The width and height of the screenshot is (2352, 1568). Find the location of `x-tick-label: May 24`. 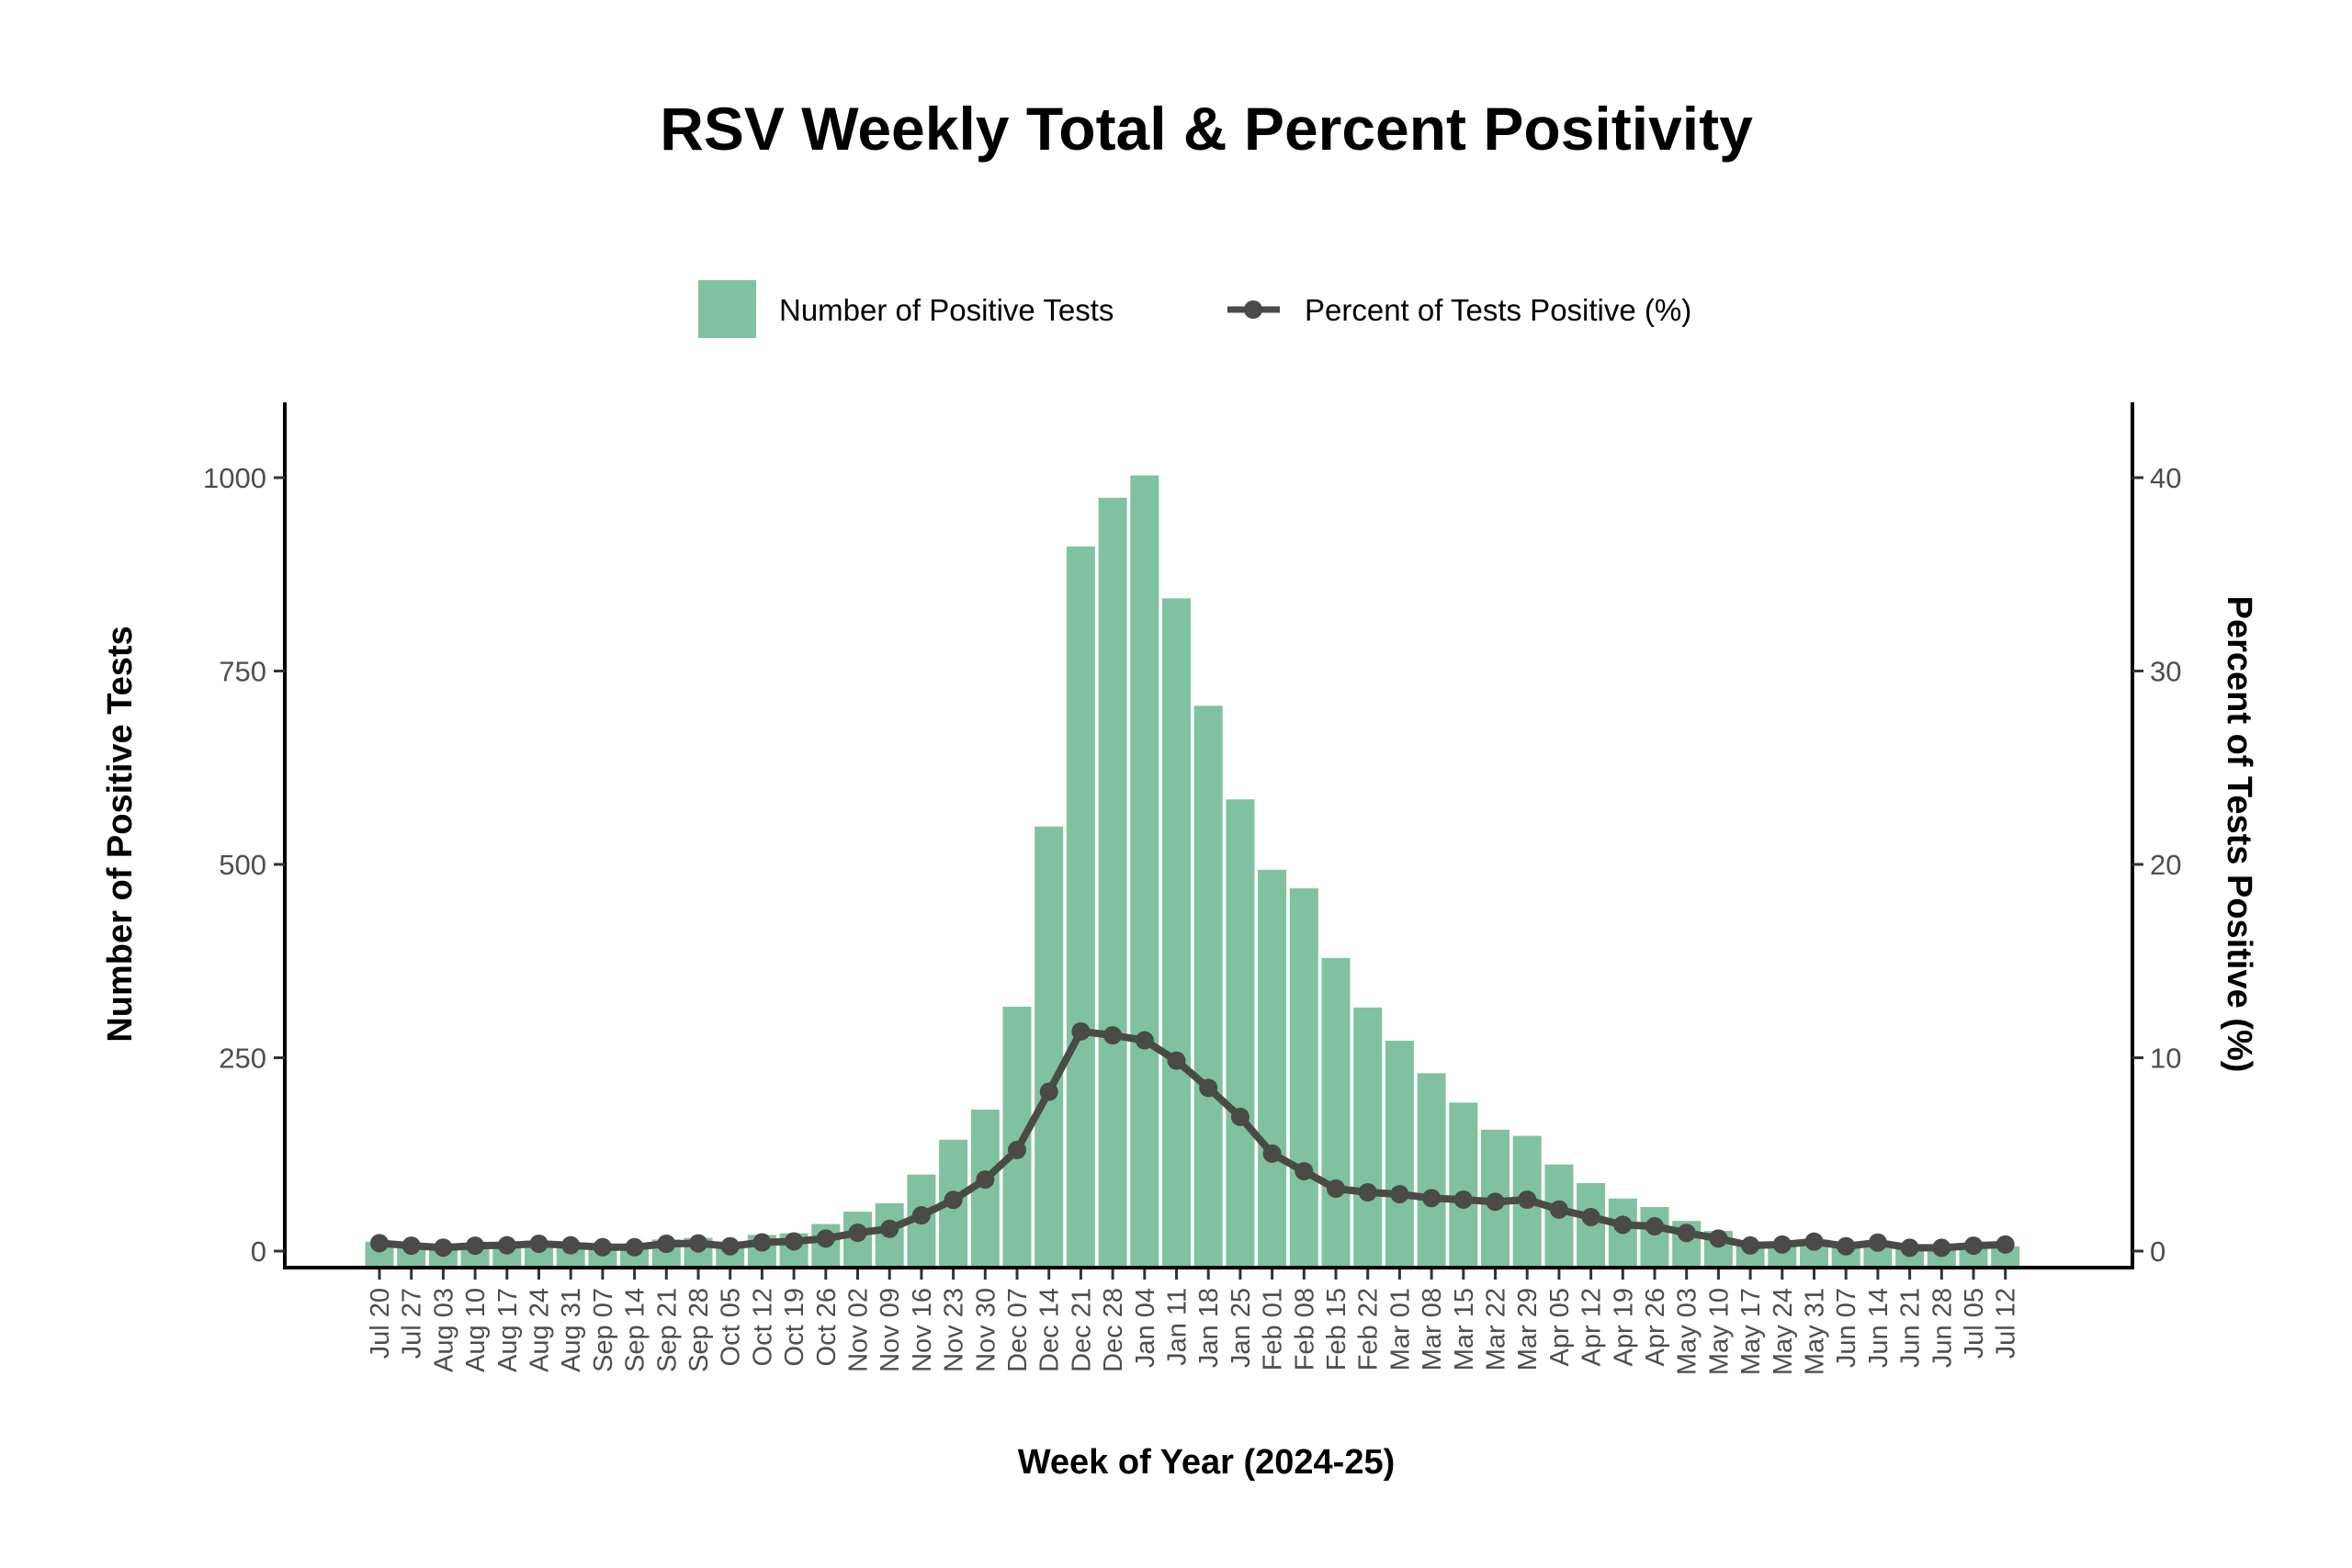

x-tick-label: May 24 is located at coordinates (1783, 1331).